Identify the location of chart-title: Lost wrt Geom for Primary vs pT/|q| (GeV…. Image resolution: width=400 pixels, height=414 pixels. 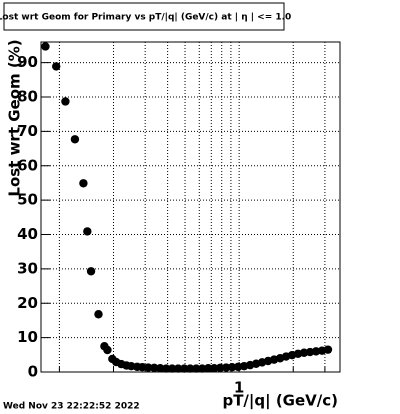
(145, 18).